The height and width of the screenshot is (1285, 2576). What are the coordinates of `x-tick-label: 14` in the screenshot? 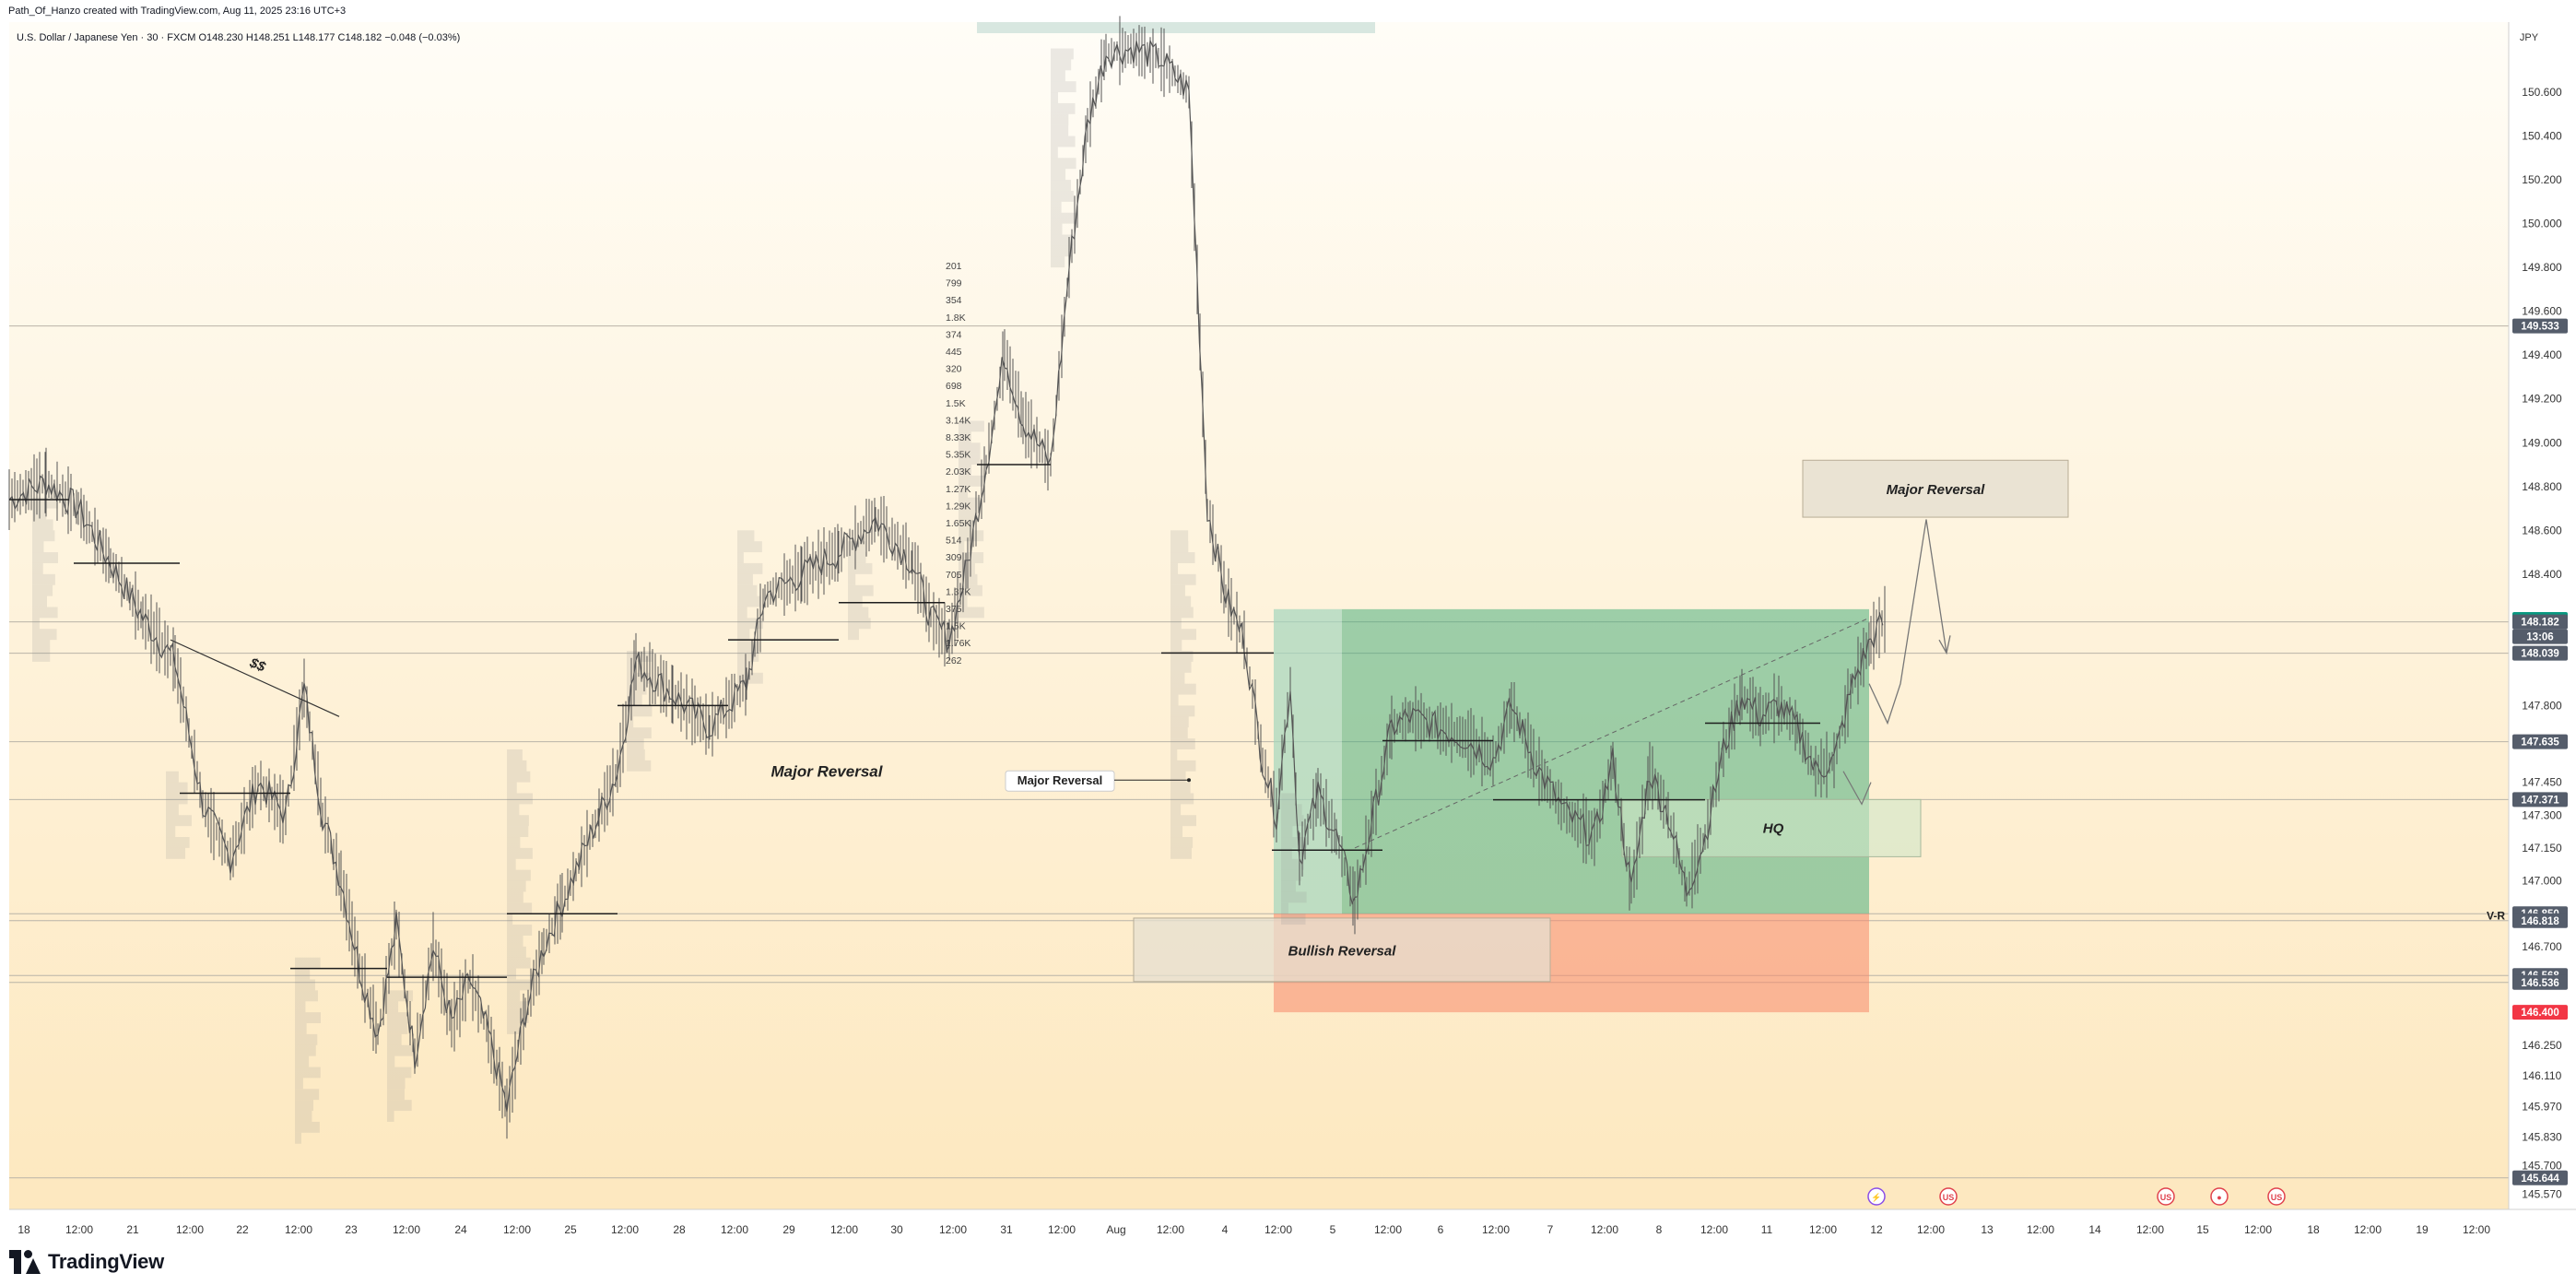 It's located at (2094, 1229).